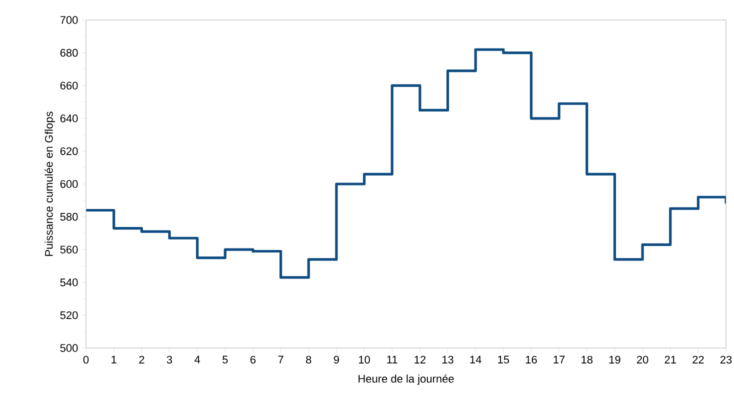 The height and width of the screenshot is (410, 734). Describe the element at coordinates (406, 379) in the screenshot. I see `x-axis-title: Heure de la journée` at that location.